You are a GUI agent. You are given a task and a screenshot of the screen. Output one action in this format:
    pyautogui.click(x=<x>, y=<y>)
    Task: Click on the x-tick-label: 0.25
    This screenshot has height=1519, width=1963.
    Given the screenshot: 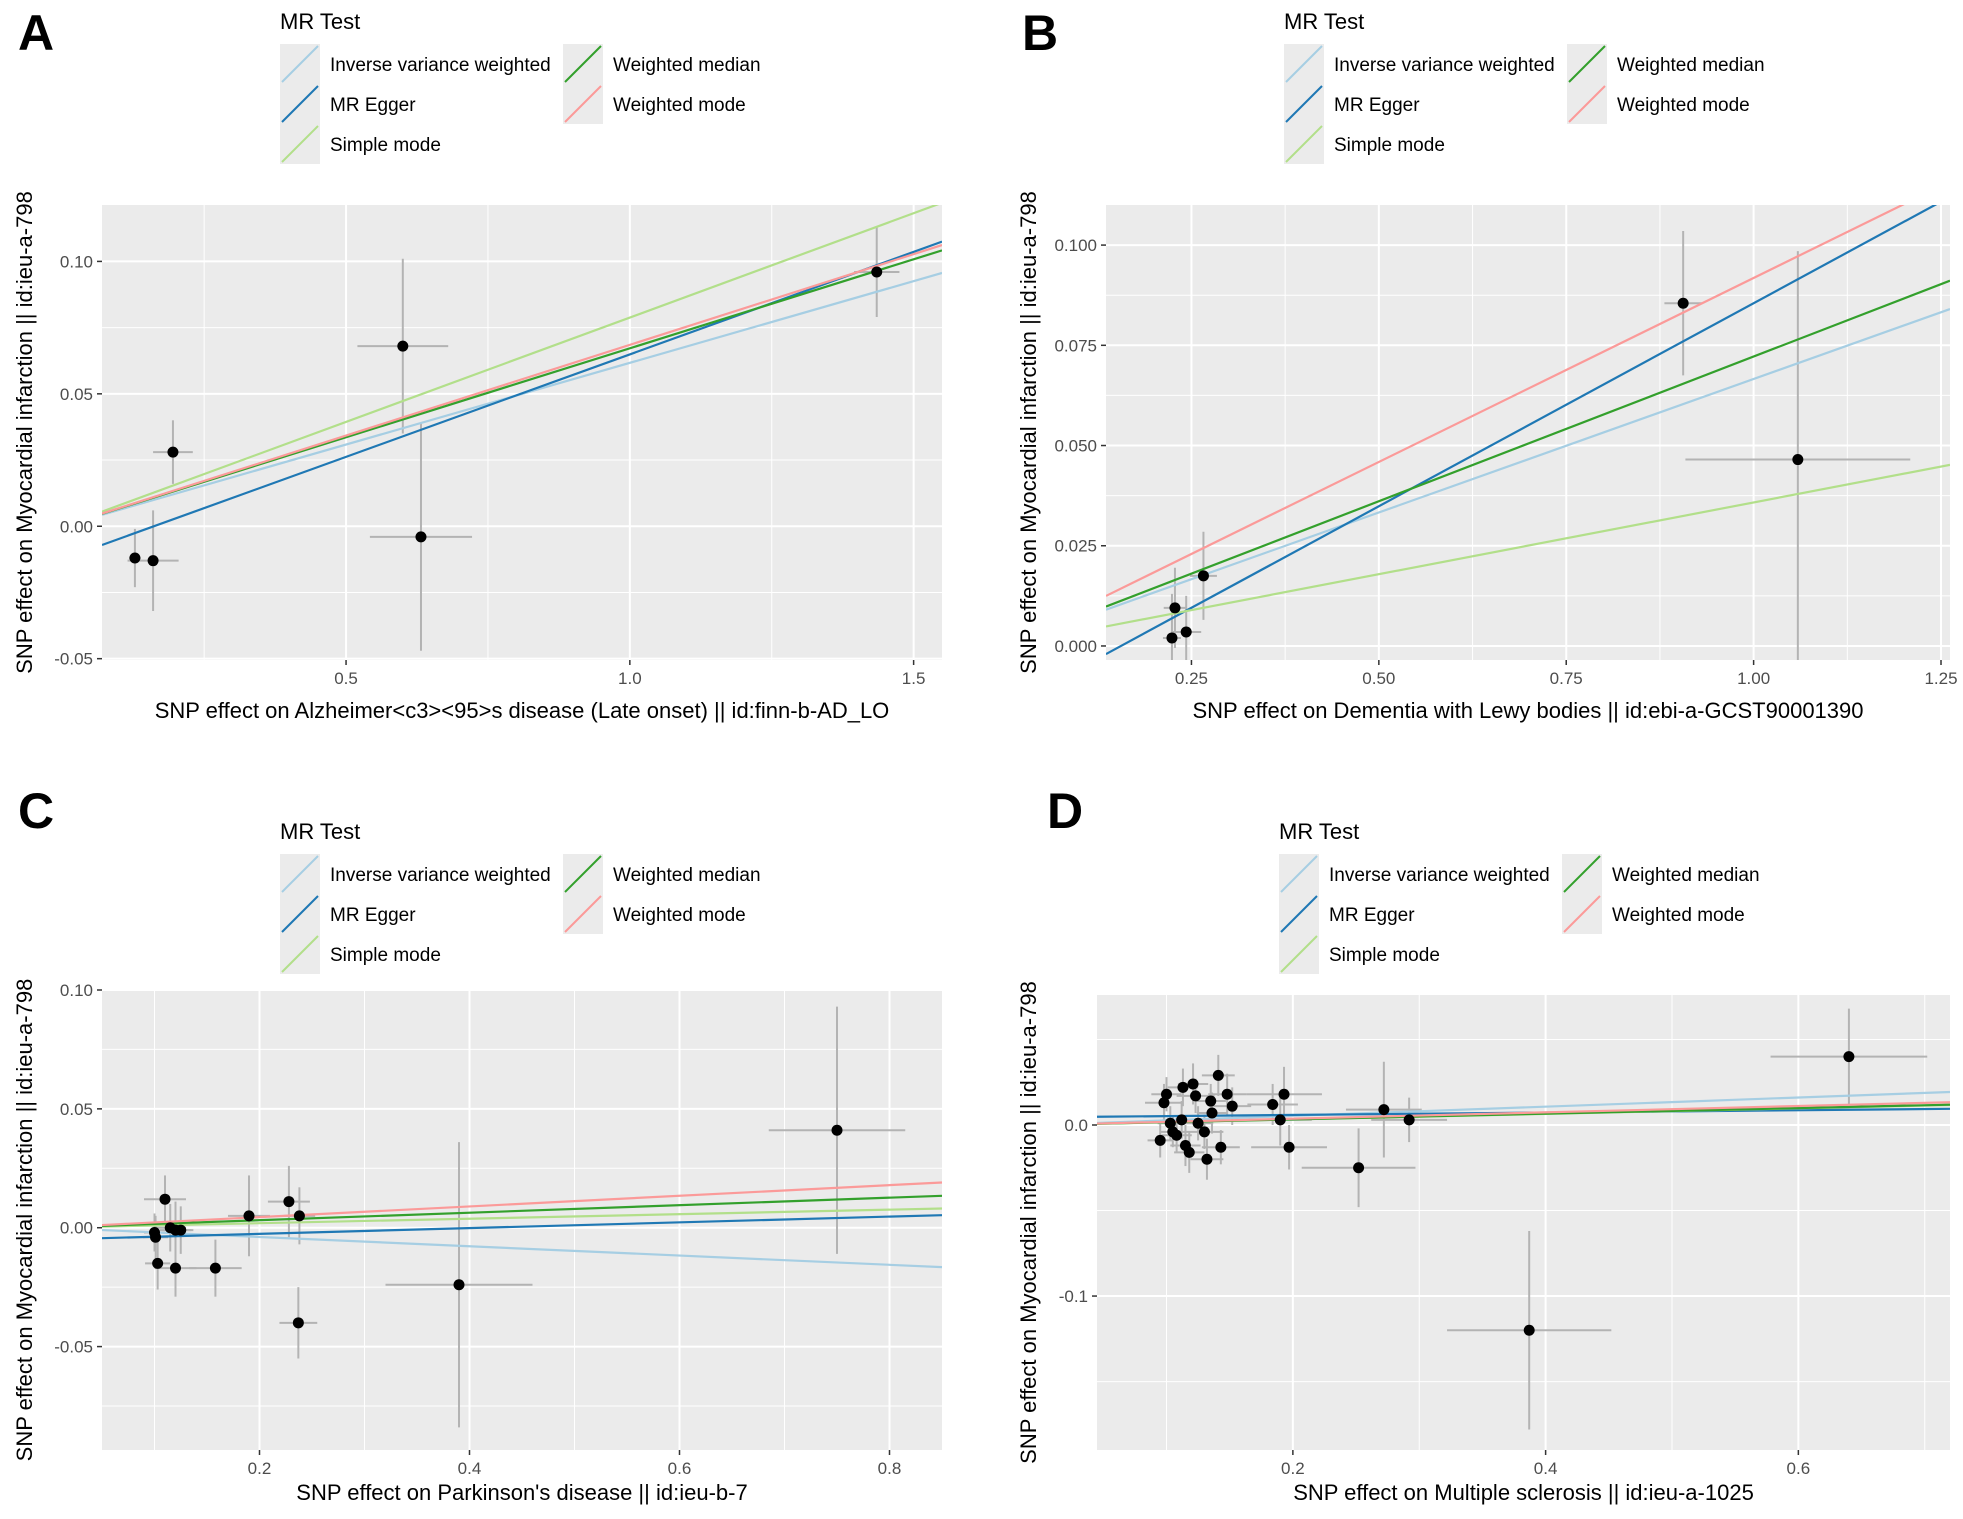 What is the action you would take?
    pyautogui.click(x=1191, y=678)
    